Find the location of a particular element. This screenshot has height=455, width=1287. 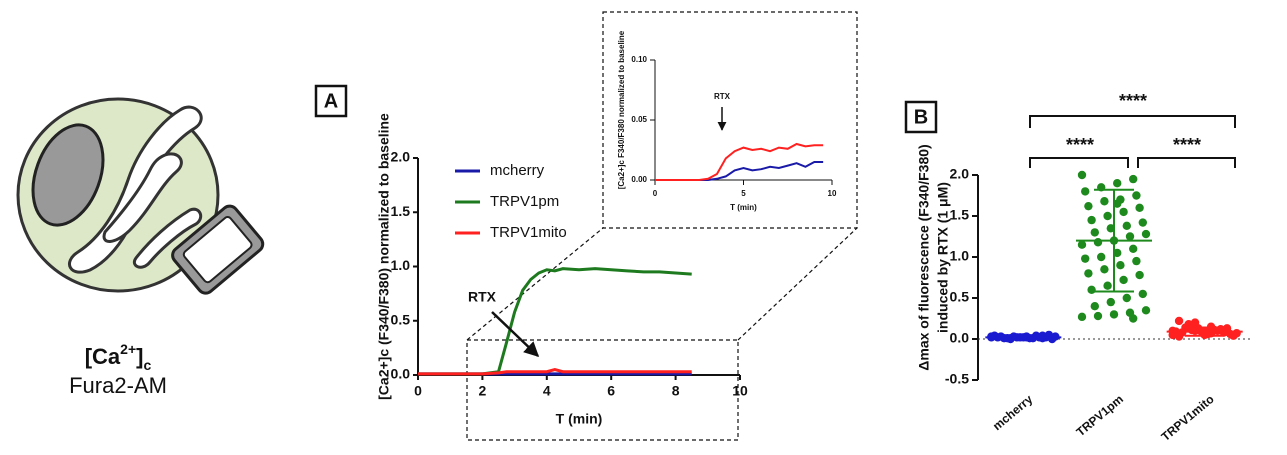

cell-label-part: [Ca is located at coordinates (103, 356).